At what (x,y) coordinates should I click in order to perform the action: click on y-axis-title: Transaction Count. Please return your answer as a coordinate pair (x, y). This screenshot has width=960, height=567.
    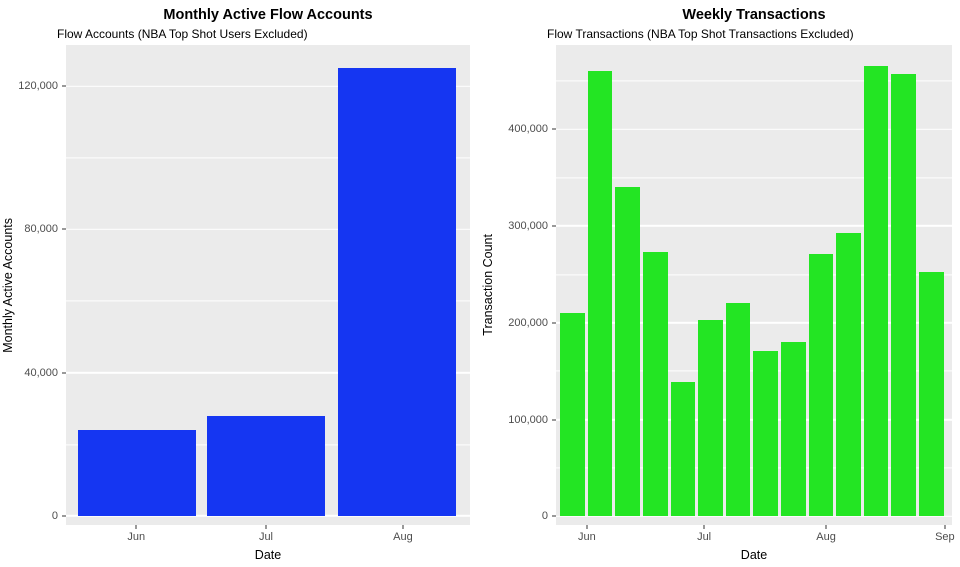
    Looking at the image, I should click on (488, 285).